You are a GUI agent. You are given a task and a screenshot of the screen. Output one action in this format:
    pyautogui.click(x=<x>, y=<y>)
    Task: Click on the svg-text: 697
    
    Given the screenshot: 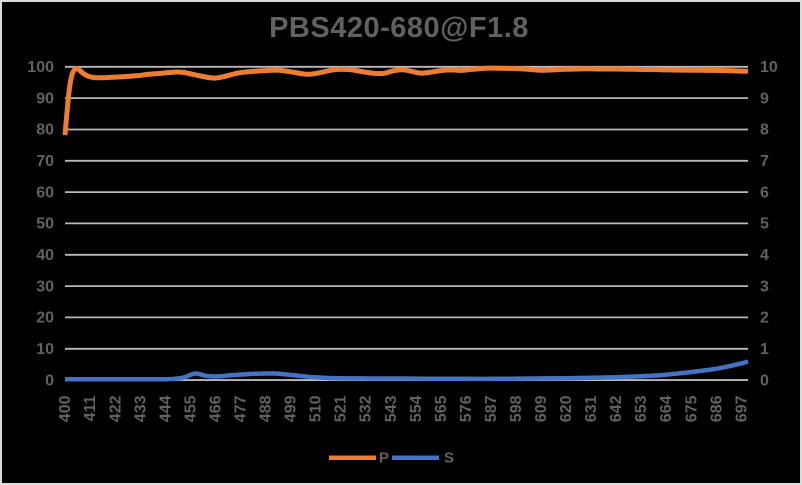 What is the action you would take?
    pyautogui.click(x=741, y=408)
    